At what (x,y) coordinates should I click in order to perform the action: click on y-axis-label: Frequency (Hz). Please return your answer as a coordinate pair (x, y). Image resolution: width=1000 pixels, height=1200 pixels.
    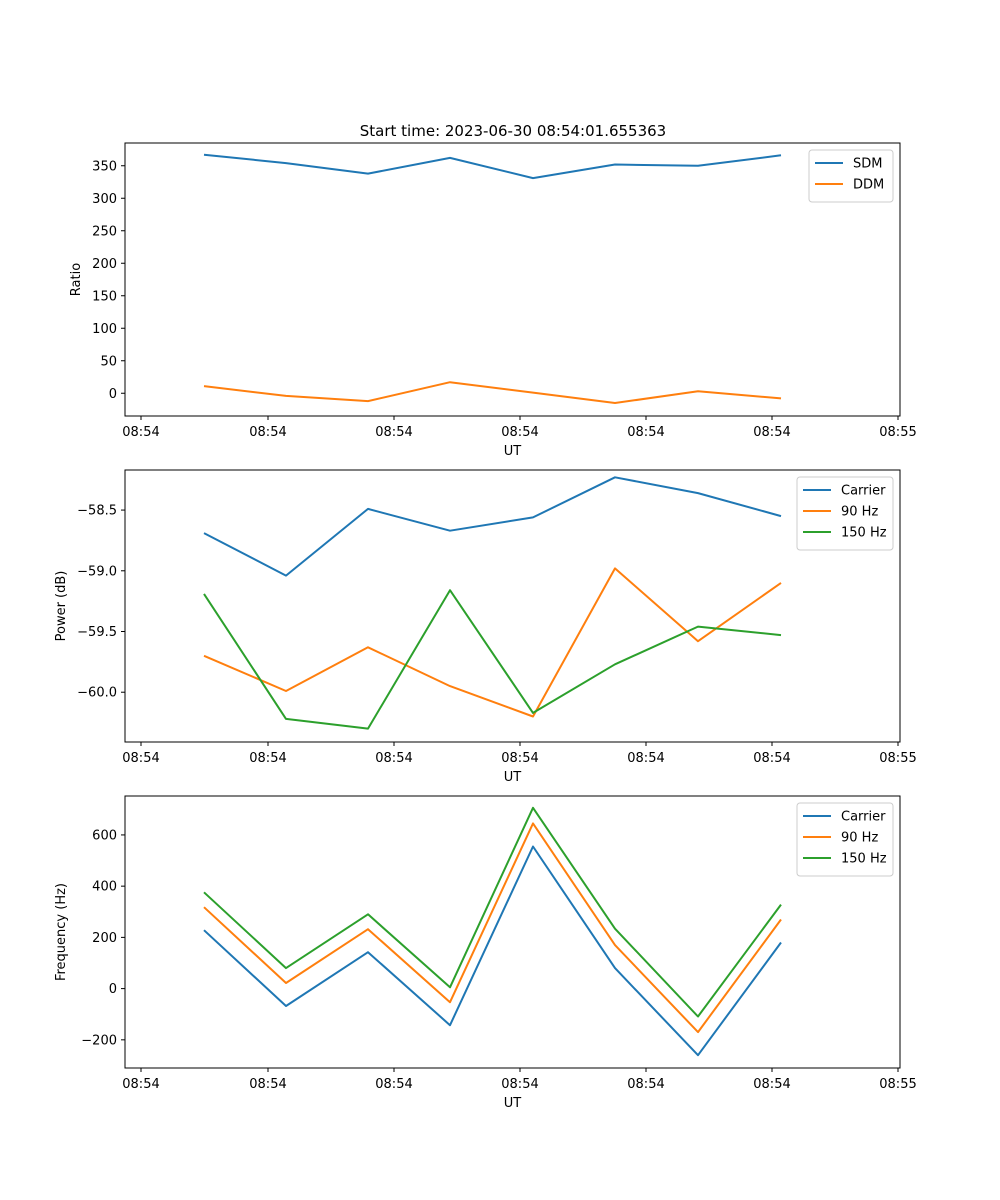
    Looking at the image, I should click on (61, 932).